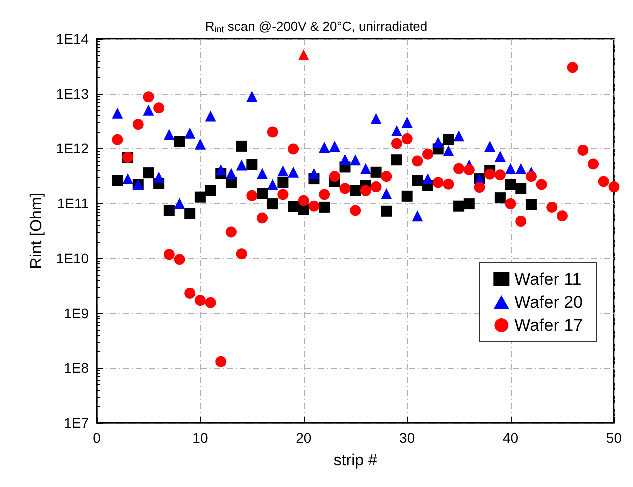 This screenshot has height=487, width=633. Describe the element at coordinates (77, 313) in the screenshot. I see `y-tick-label: 1E9` at that location.